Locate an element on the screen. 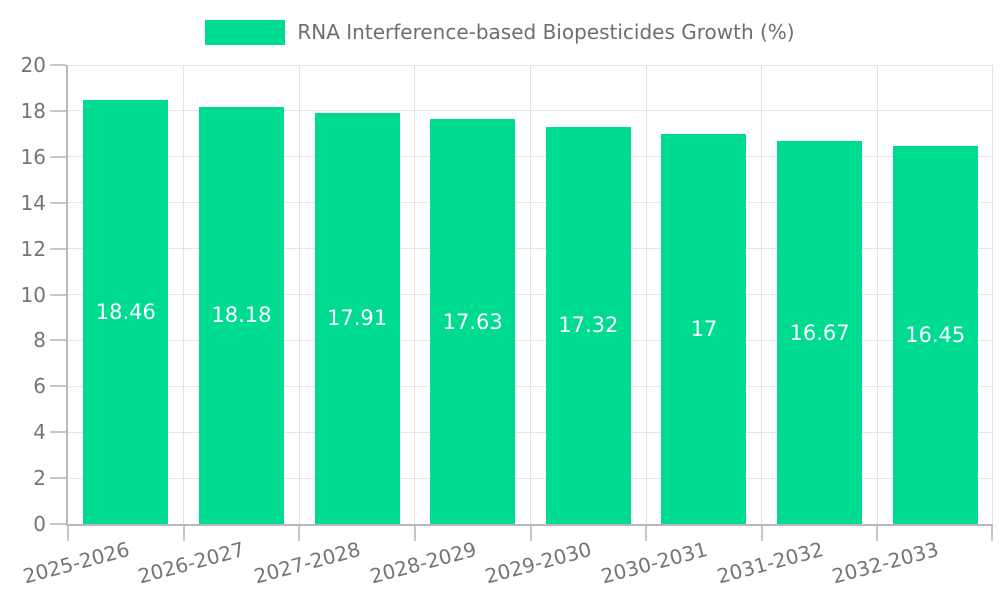 The width and height of the screenshot is (1000, 600). x-axis-category-label: 2032-2033 is located at coordinates (885, 563).